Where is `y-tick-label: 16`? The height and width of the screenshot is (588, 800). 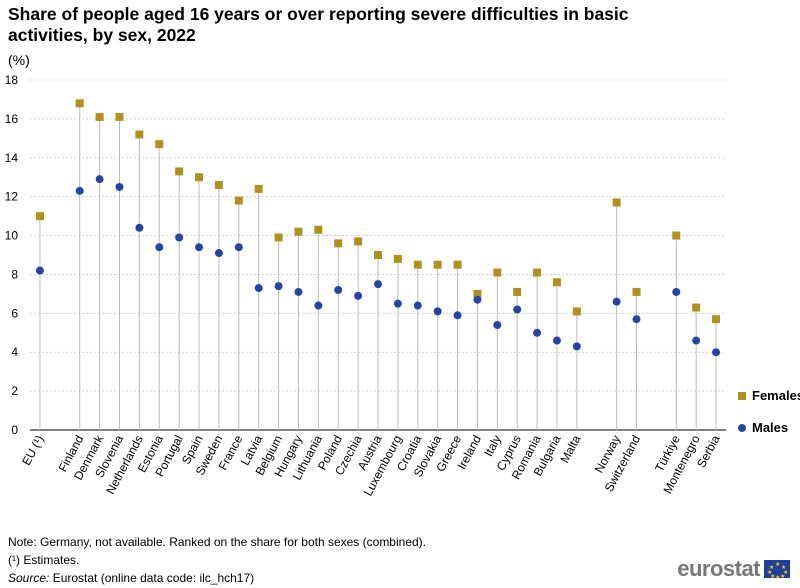 y-tick-label: 16 is located at coordinates (12, 119).